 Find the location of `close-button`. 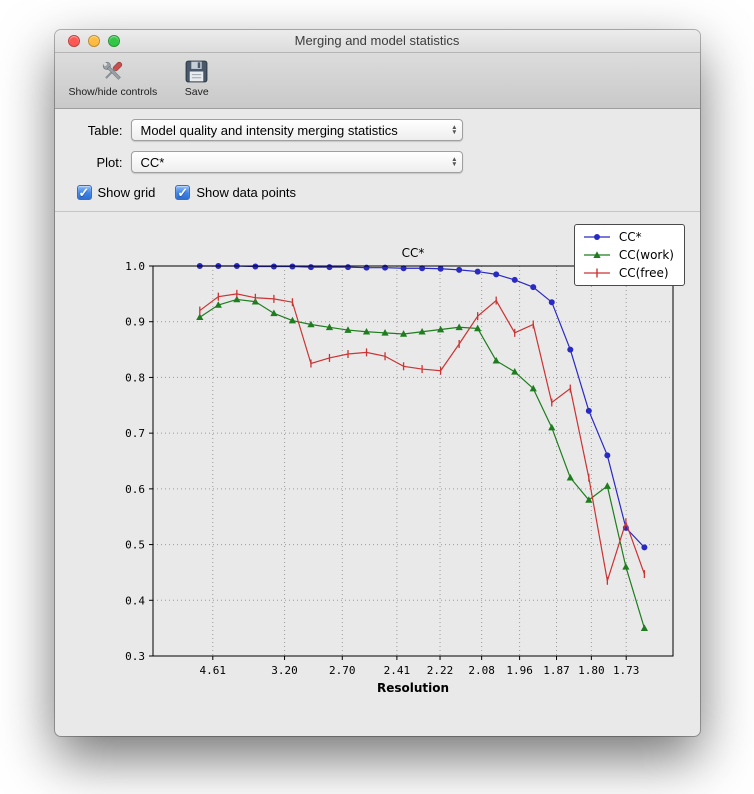

close-button is located at coordinates (73, 41).